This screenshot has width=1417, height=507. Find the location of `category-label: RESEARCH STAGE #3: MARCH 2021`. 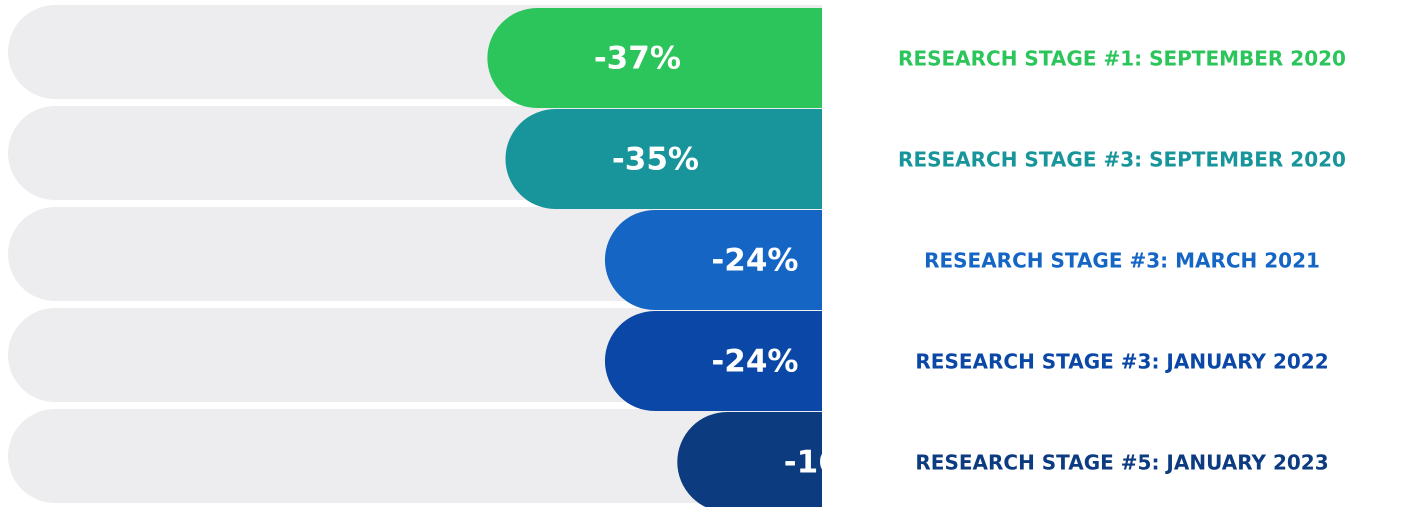

category-label: RESEARCH STAGE #3: MARCH 2021 is located at coordinates (1122, 261).